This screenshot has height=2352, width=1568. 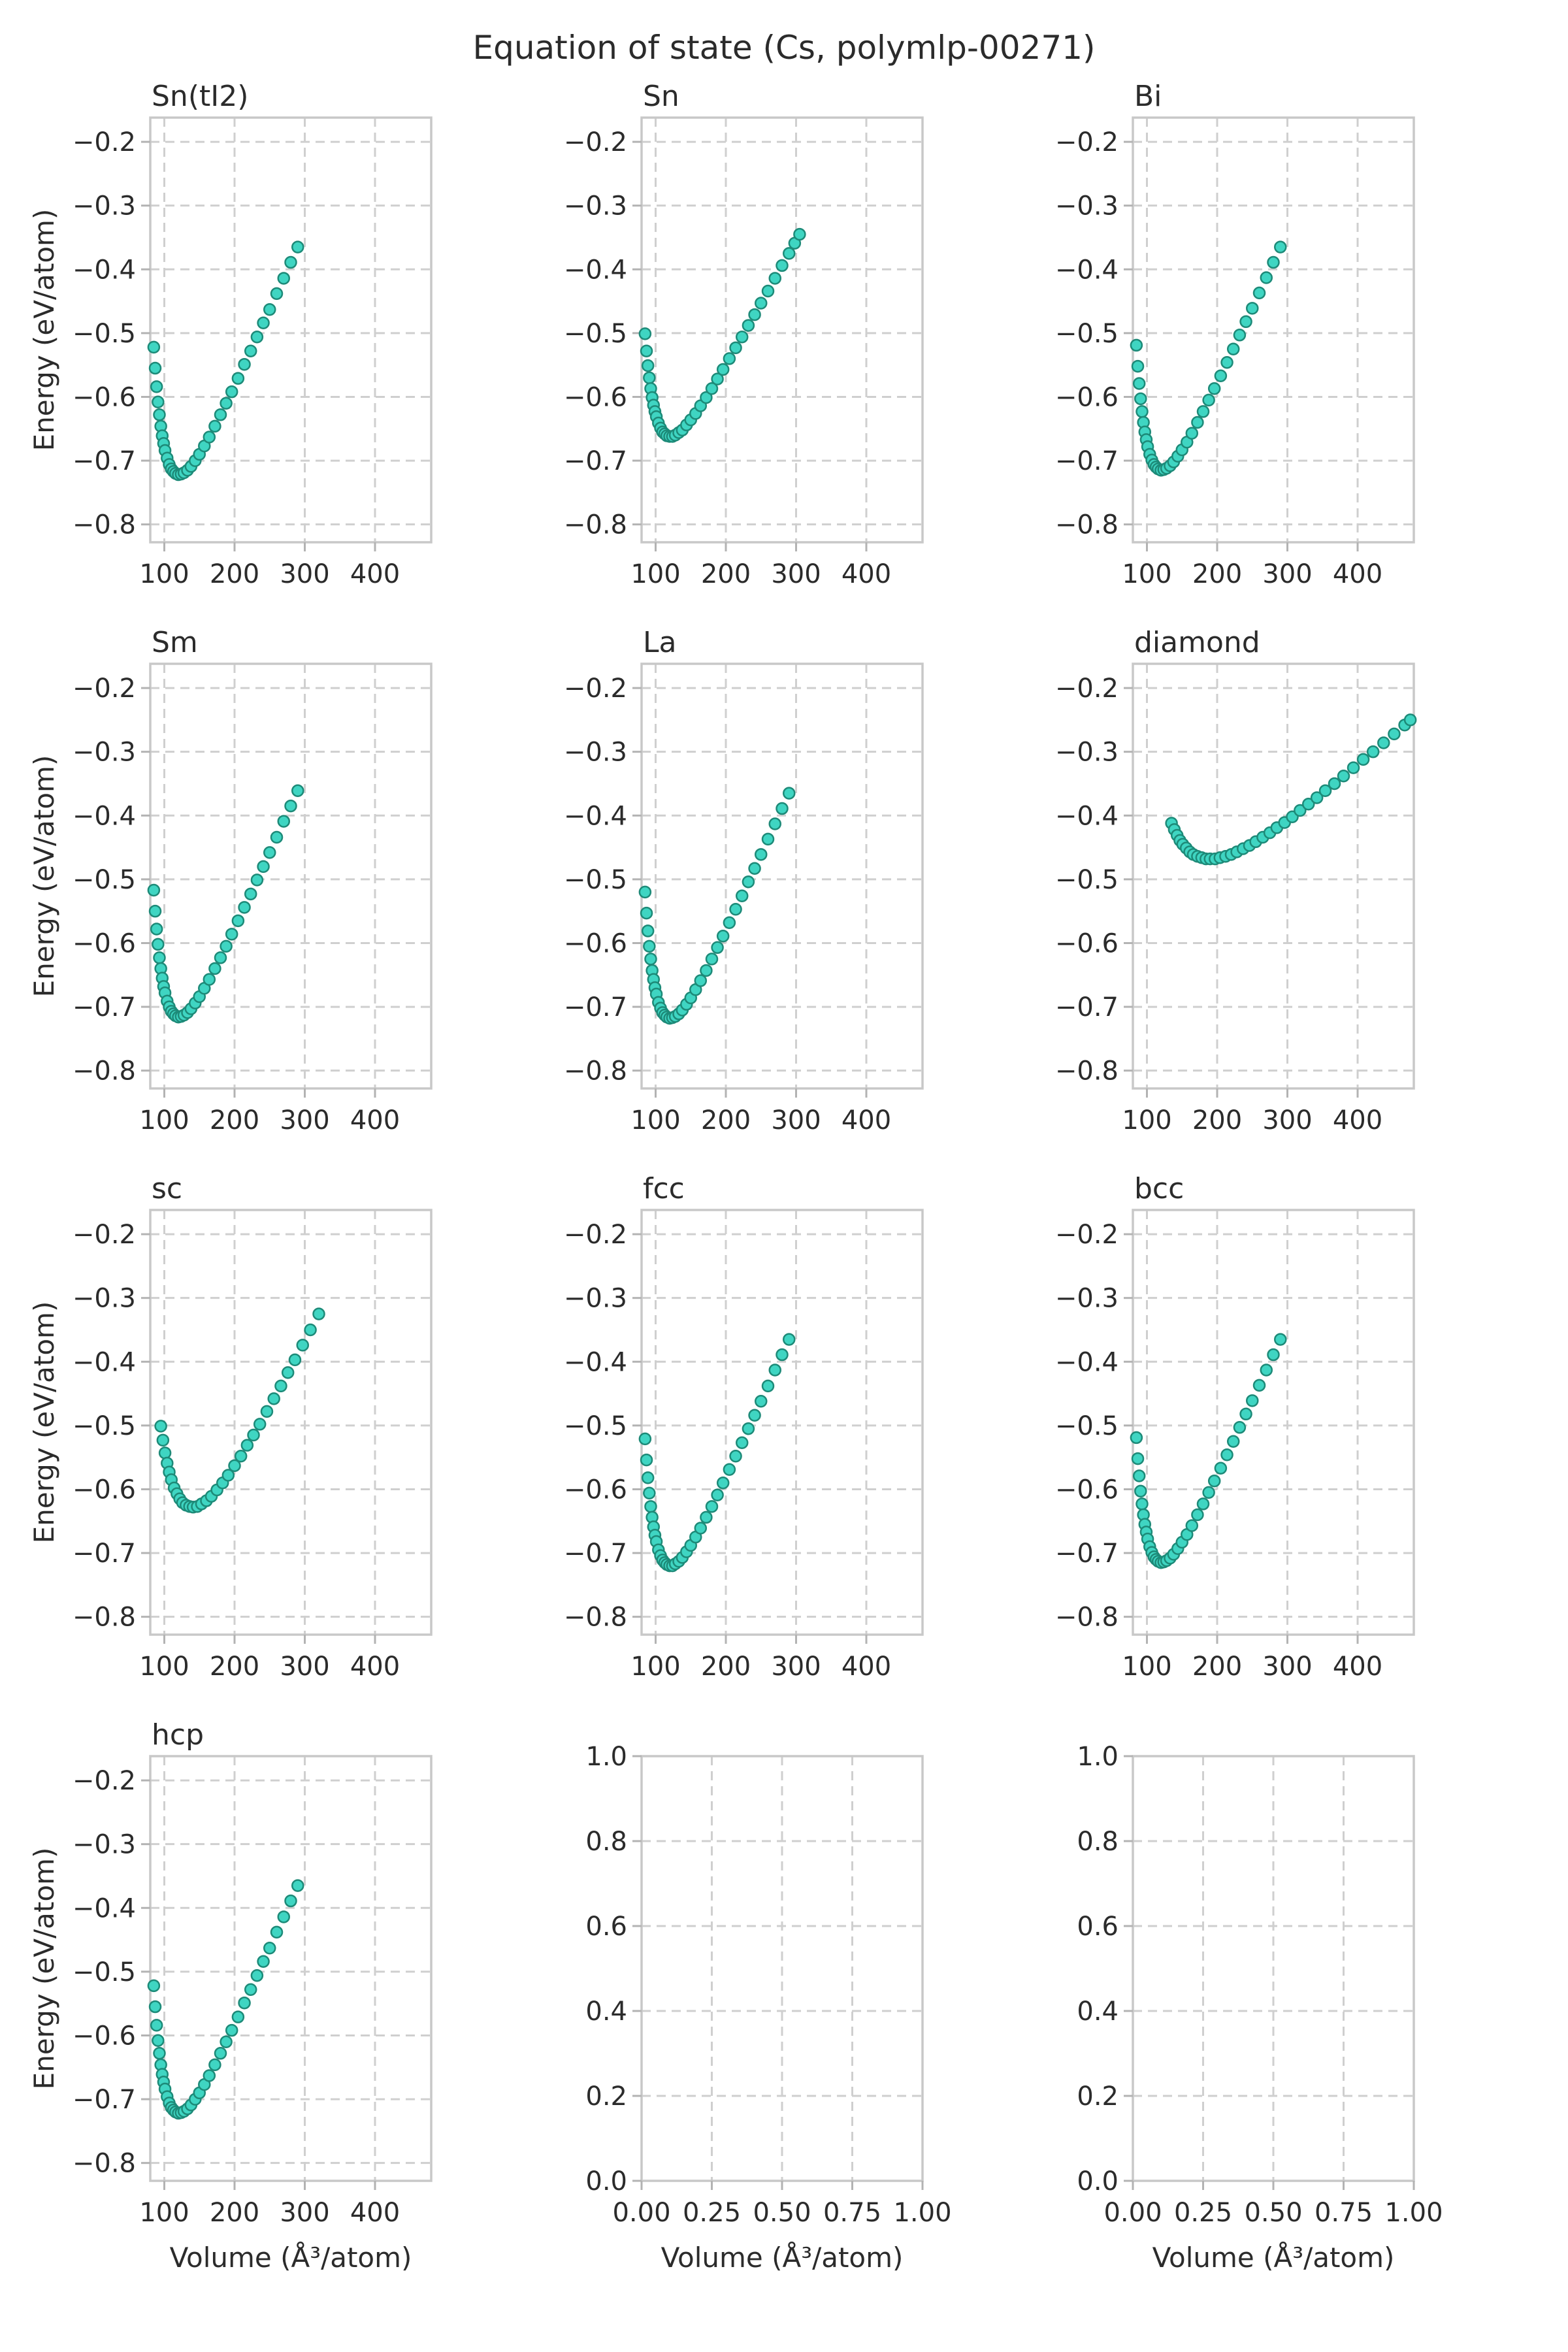 What do you see at coordinates (1098, 2097) in the screenshot?
I see `y-tick-label: 0.2` at bounding box center [1098, 2097].